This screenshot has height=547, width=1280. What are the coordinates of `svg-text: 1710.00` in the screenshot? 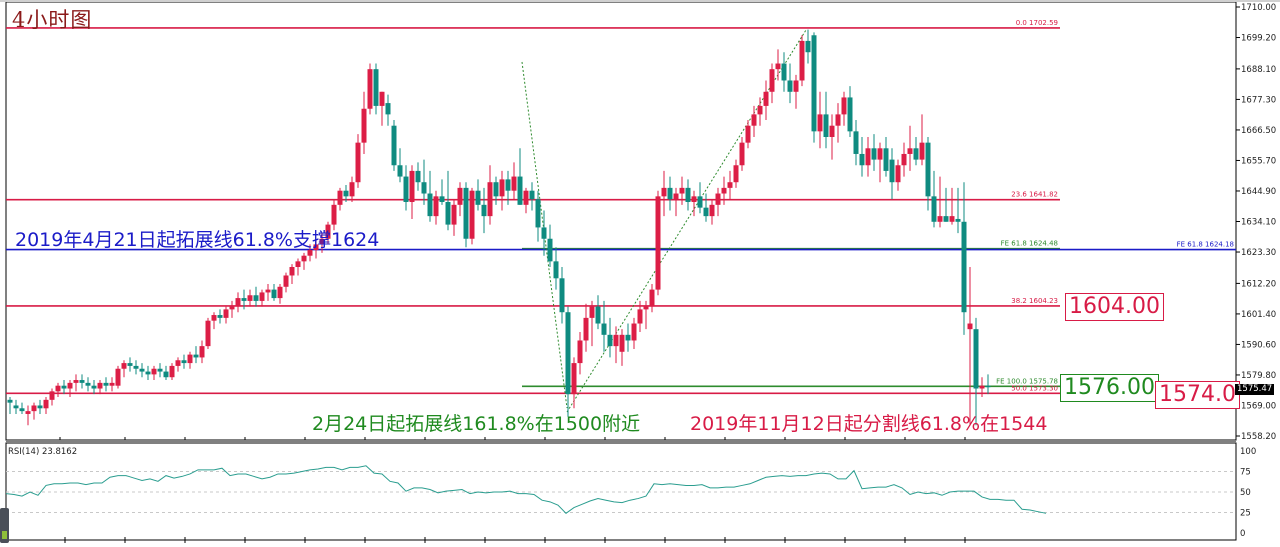 It's located at (1258, 8).